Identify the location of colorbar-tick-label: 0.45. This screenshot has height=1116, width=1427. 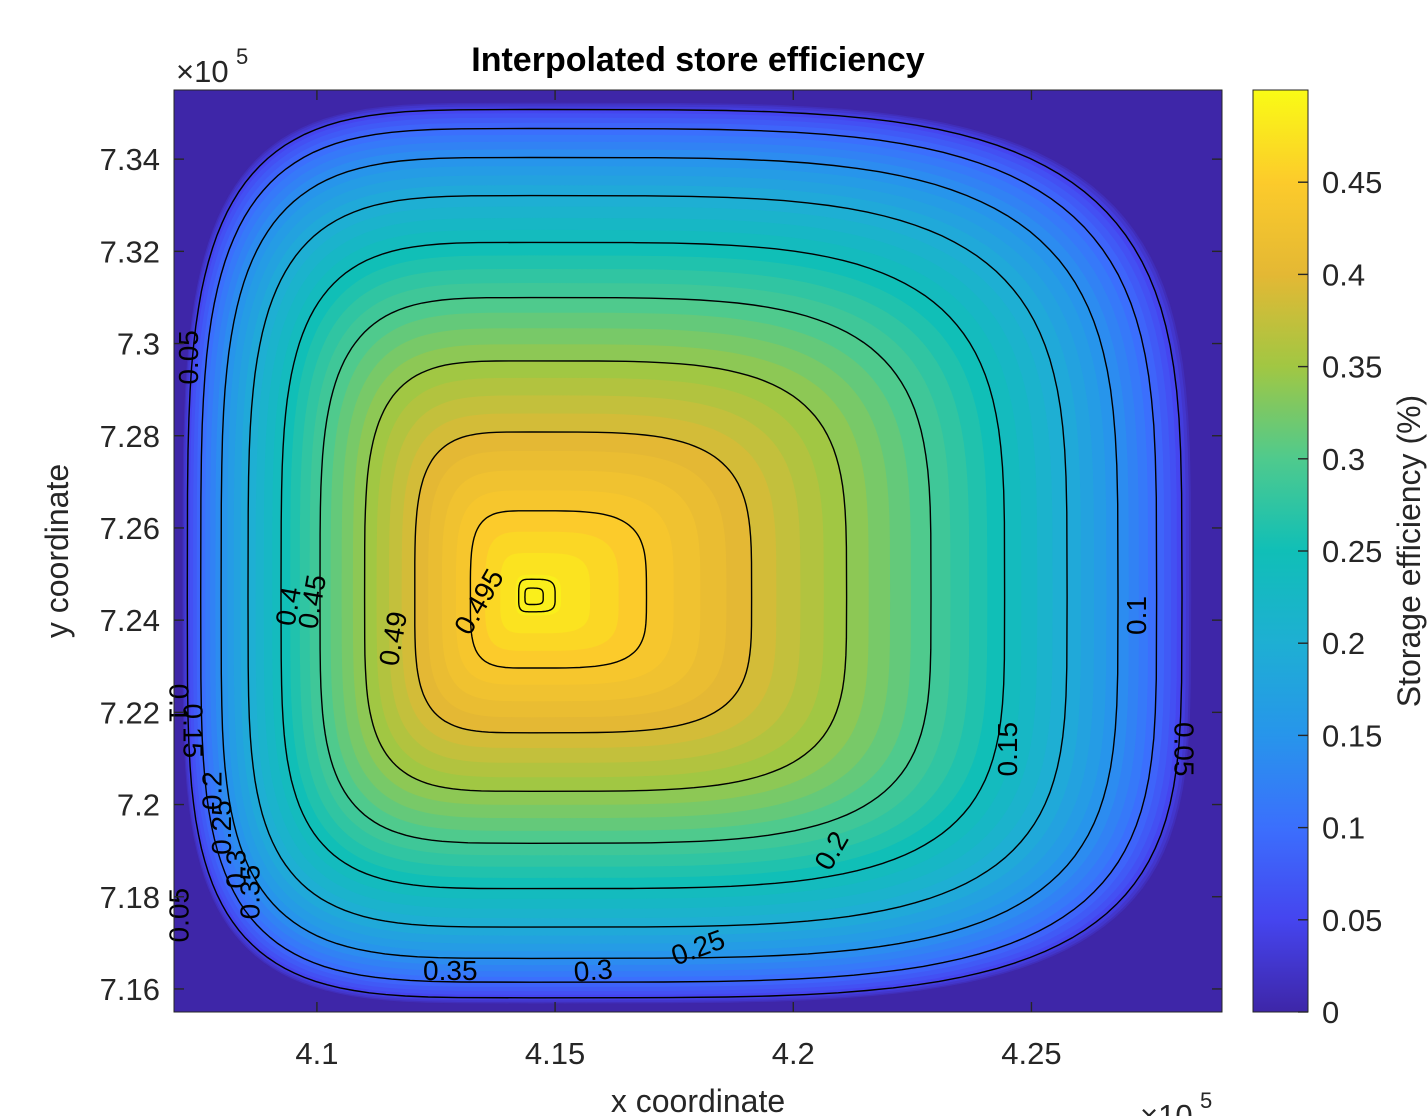
(1352, 182).